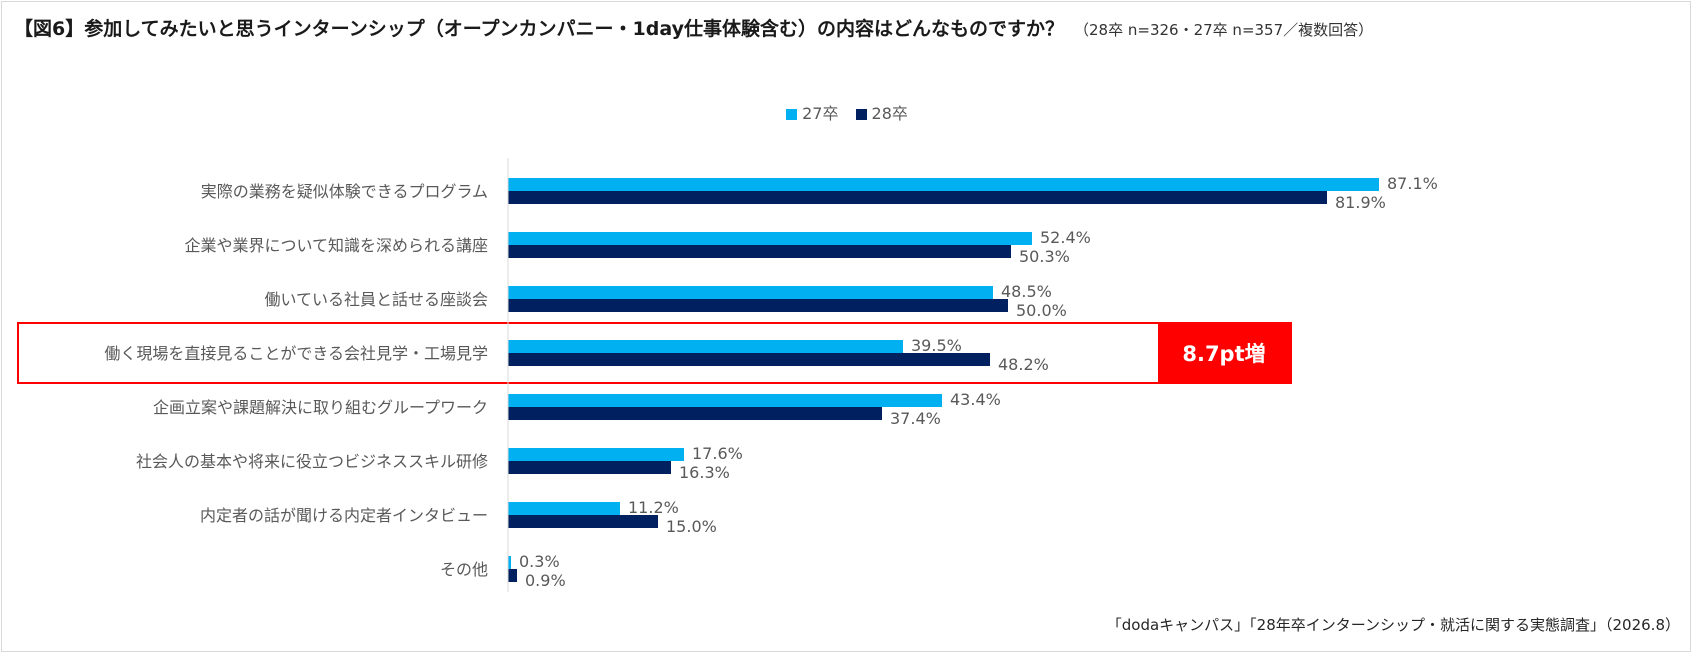 The width and height of the screenshot is (1694, 655). Describe the element at coordinates (653, 507) in the screenshot. I see `value-label-27卒: 11.2%` at that location.